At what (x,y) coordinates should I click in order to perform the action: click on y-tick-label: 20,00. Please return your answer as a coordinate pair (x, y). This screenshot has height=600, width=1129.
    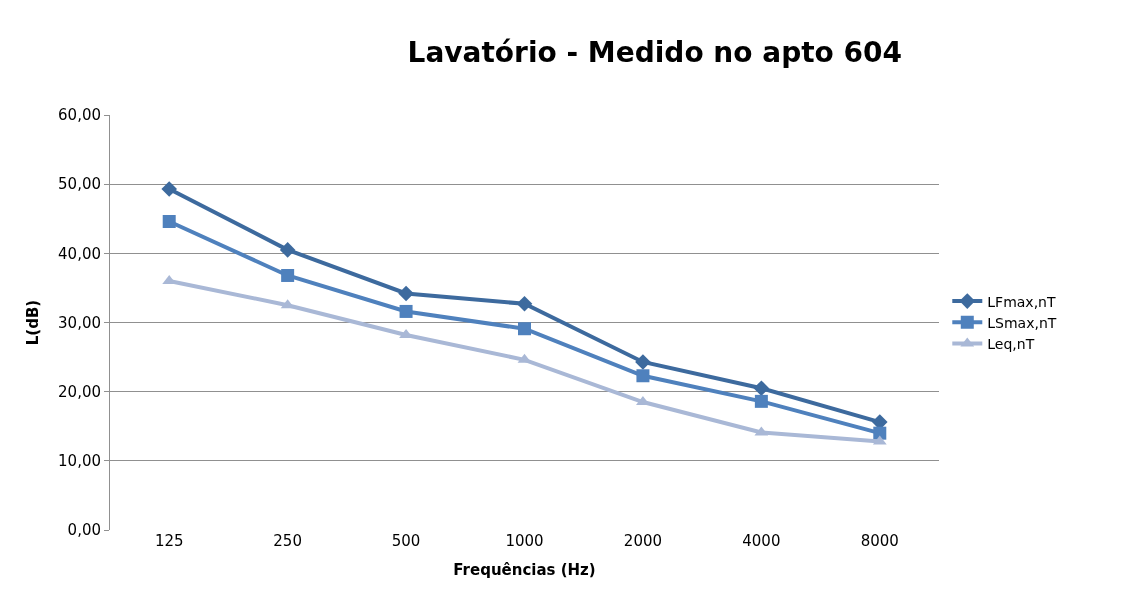
    Looking at the image, I should click on (79, 391).